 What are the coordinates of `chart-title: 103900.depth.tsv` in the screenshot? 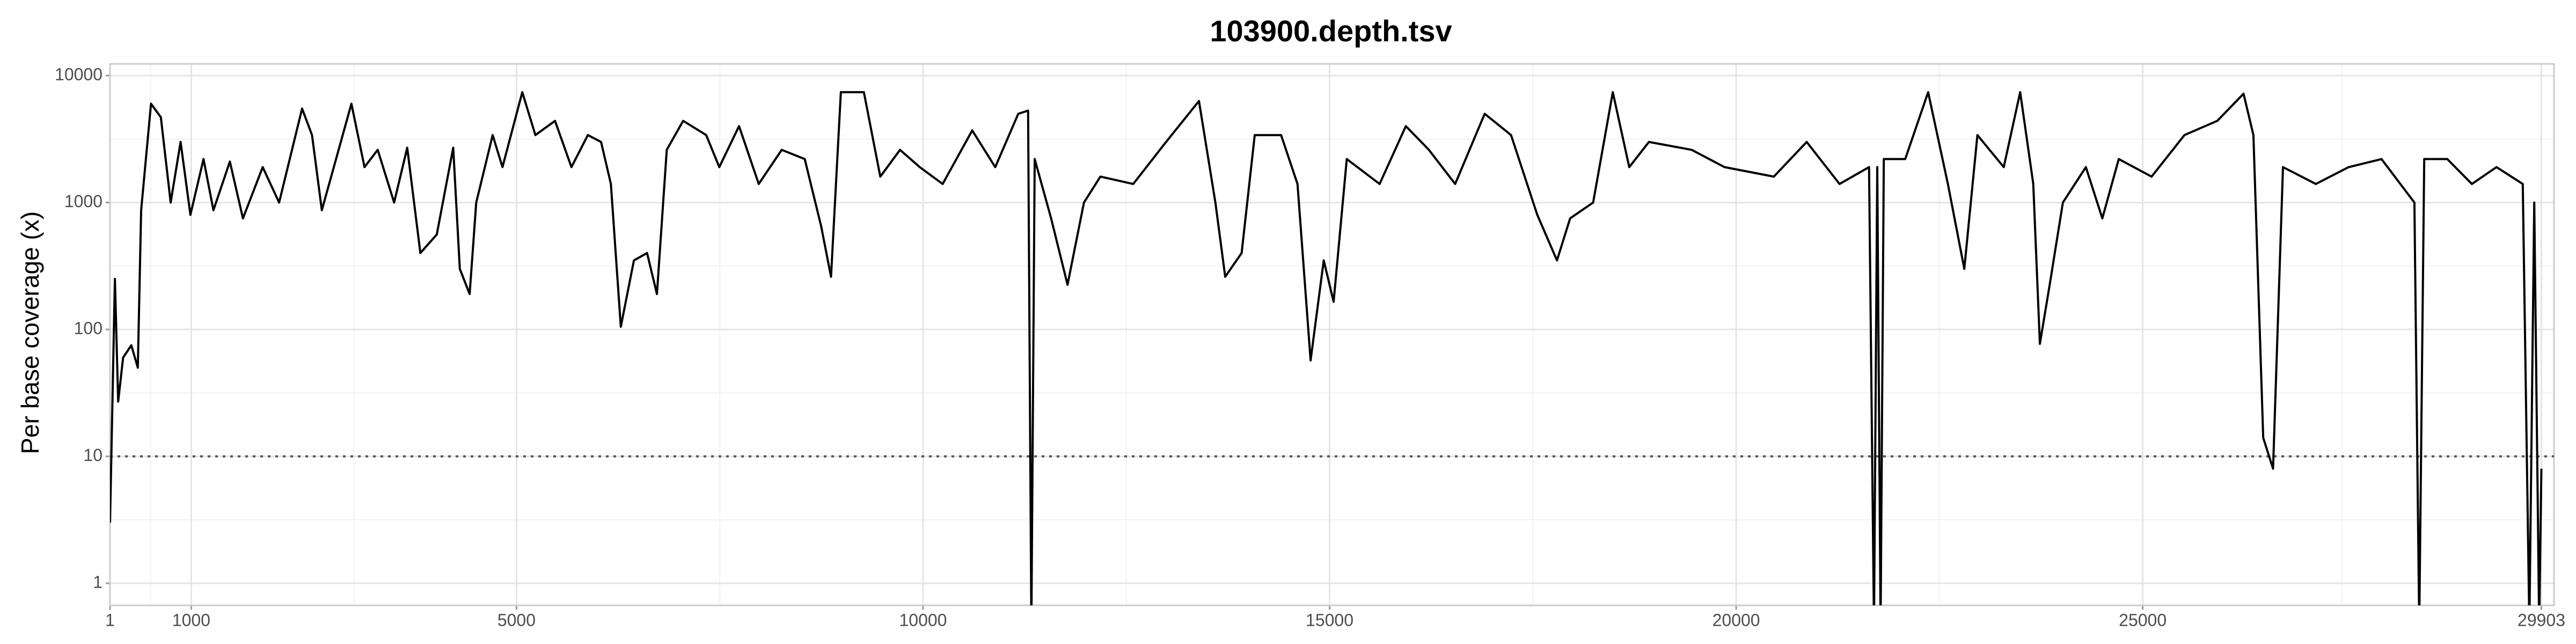 It's located at (1331, 31).